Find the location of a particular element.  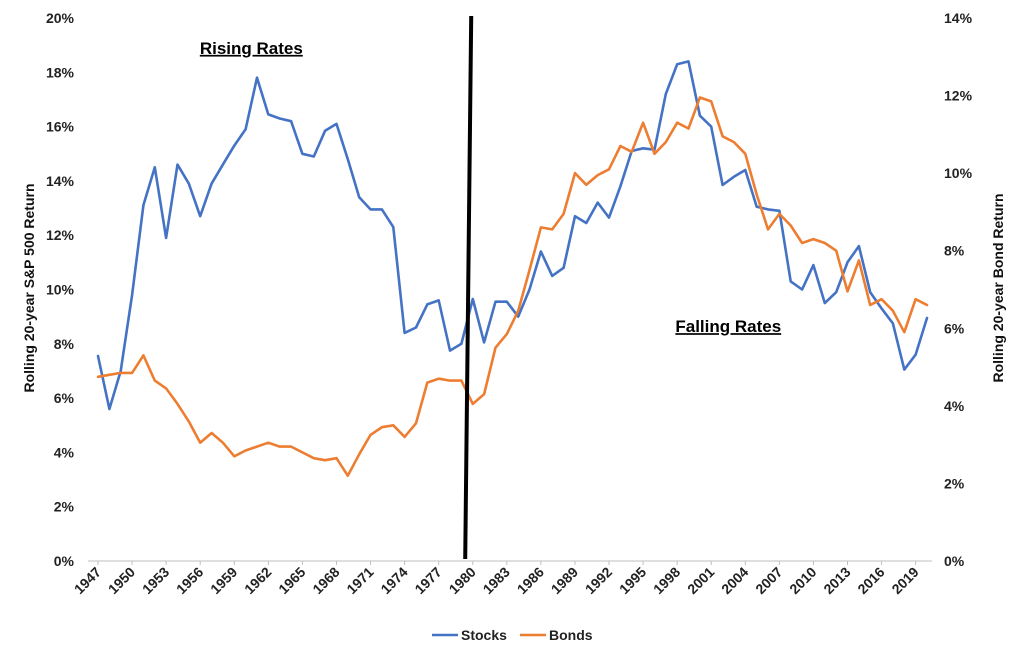

right-tick-label: 0% is located at coordinates (954, 561).